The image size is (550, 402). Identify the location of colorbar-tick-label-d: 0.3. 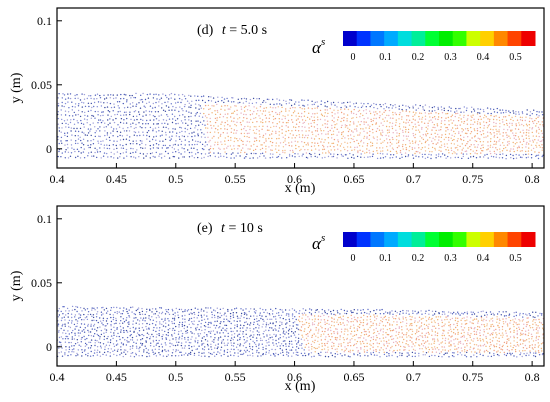
(450, 57).